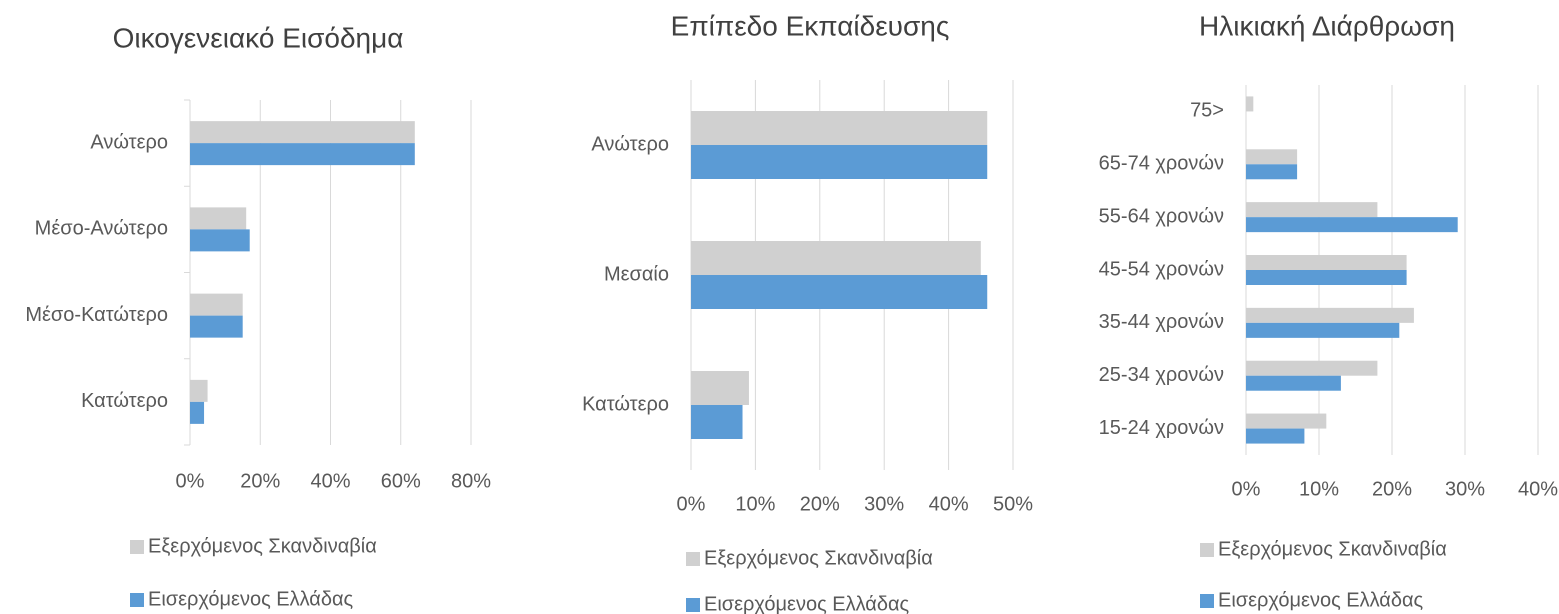  What do you see at coordinates (1161, 428) in the screenshot?
I see `y-tick-label: 15-24 χρονών` at bounding box center [1161, 428].